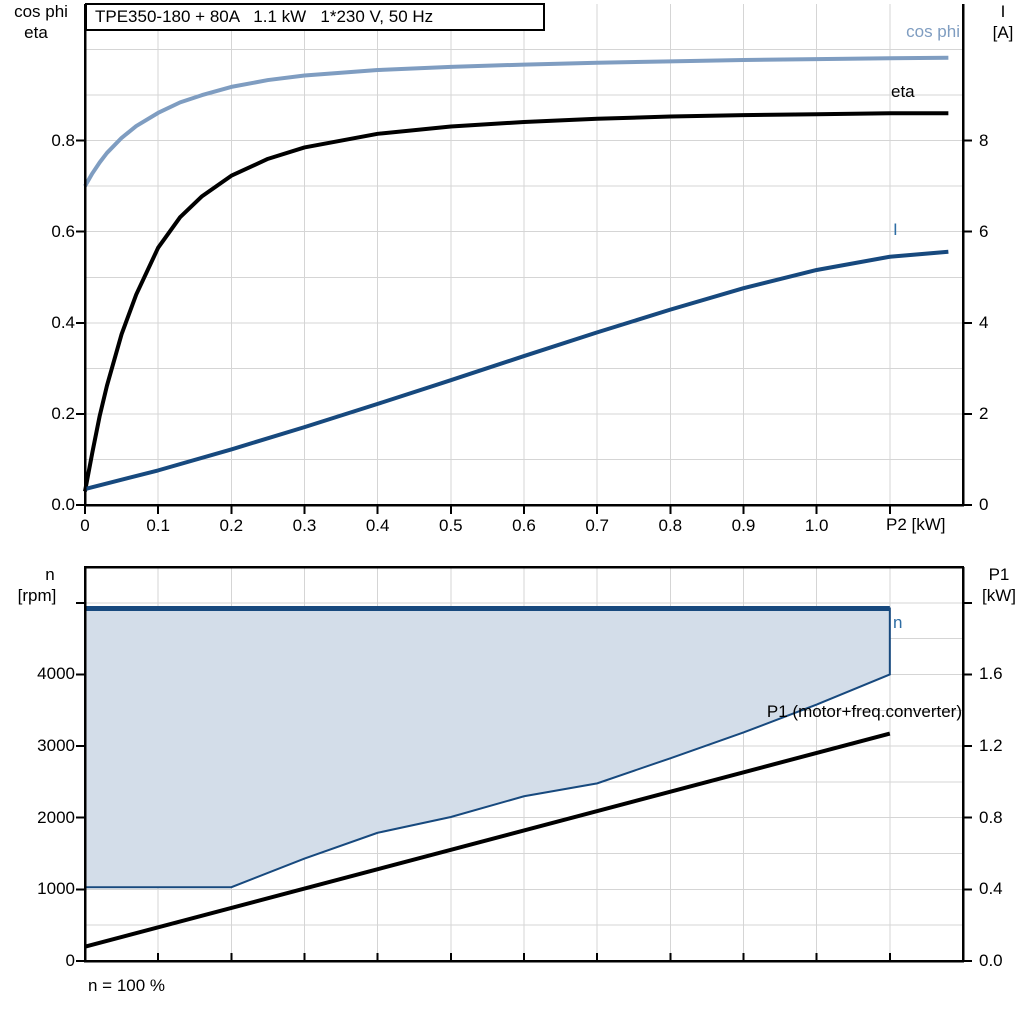  What do you see at coordinates (1003, 11) in the screenshot?
I see `top-right-axis-title-line1: I` at bounding box center [1003, 11].